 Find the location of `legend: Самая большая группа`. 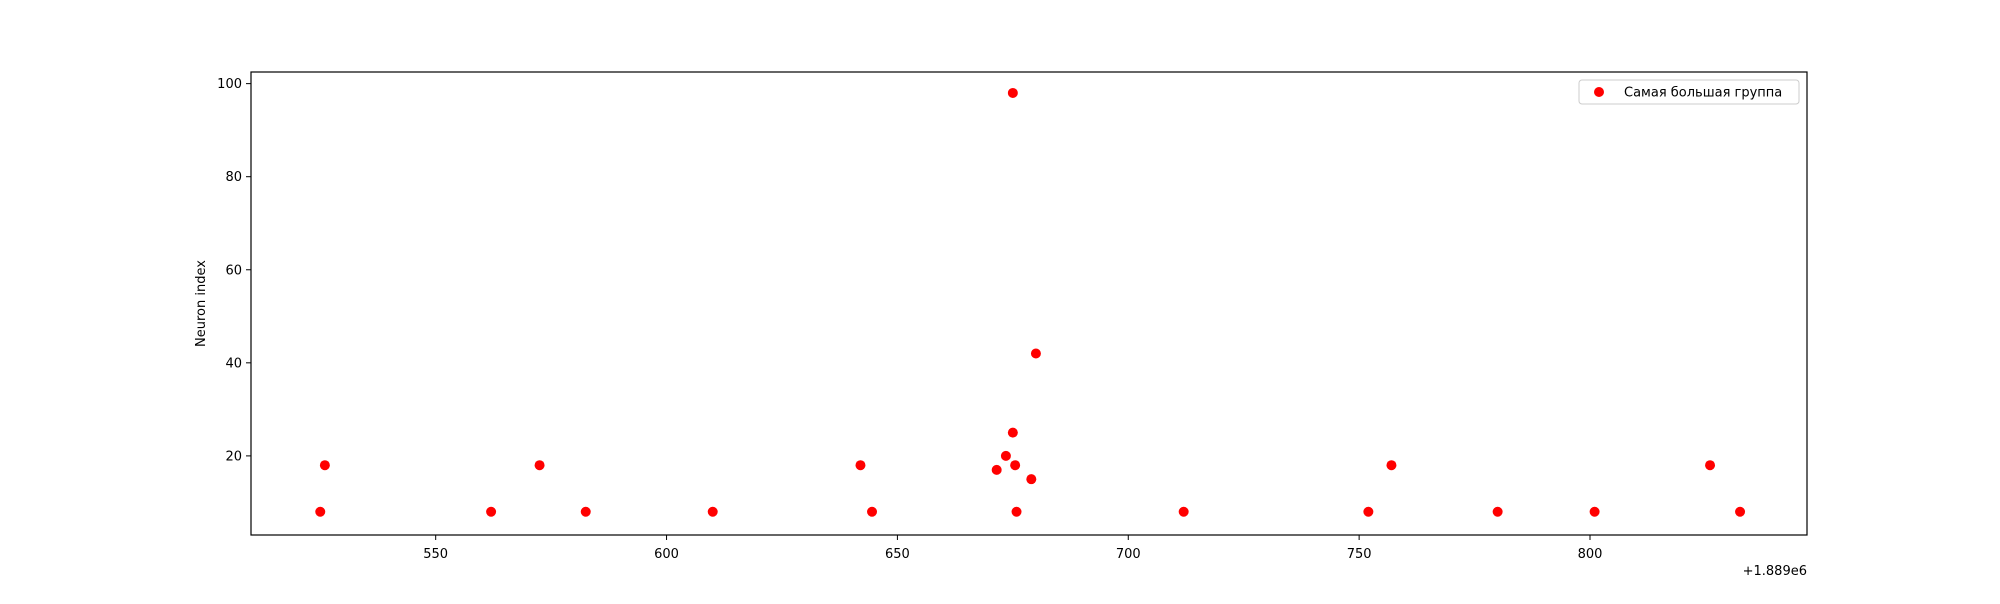

legend: Самая большая группа is located at coordinates (1689, 92).